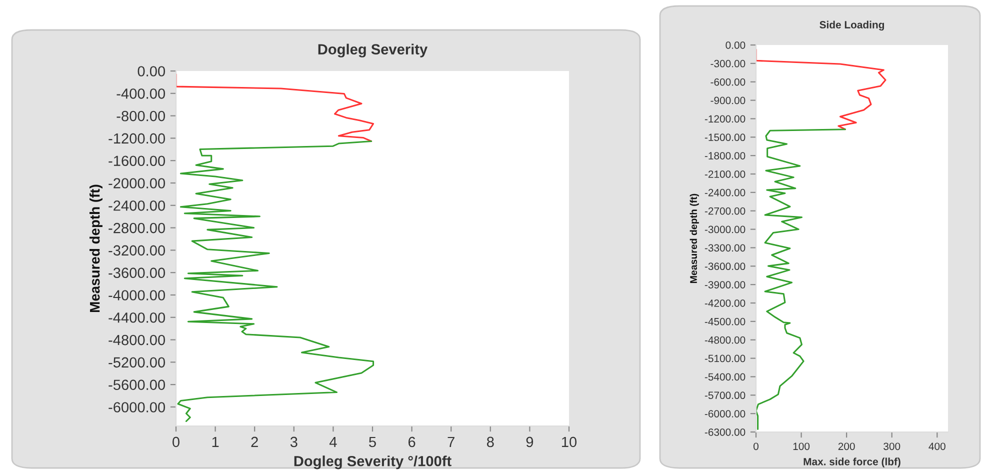  What do you see at coordinates (294, 442) in the screenshot?
I see `x-tick-label: 3` at bounding box center [294, 442].